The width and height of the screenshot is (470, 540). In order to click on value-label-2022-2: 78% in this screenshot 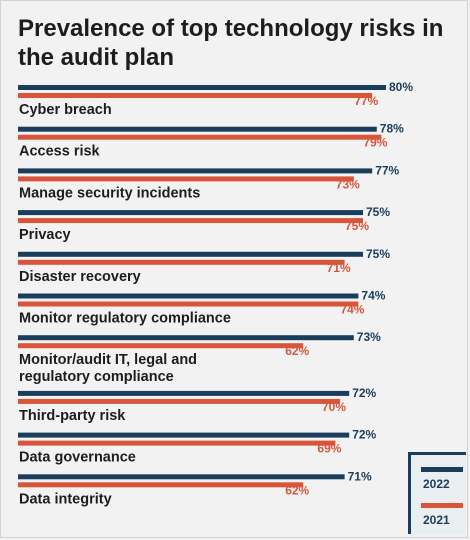, I will do `click(392, 129)`.